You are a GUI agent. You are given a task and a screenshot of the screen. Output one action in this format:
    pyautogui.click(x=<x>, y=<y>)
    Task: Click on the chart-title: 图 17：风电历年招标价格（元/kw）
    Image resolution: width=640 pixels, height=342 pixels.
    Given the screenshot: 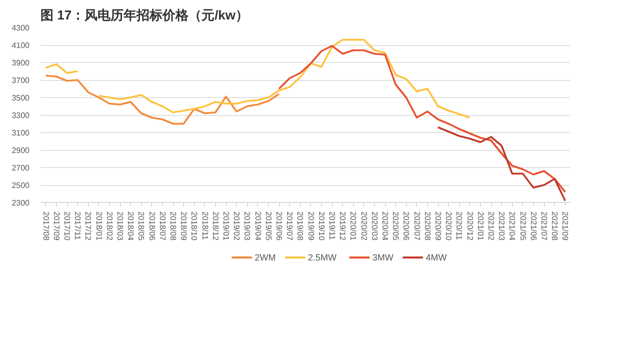 What is the action you would take?
    pyautogui.click(x=144, y=15)
    